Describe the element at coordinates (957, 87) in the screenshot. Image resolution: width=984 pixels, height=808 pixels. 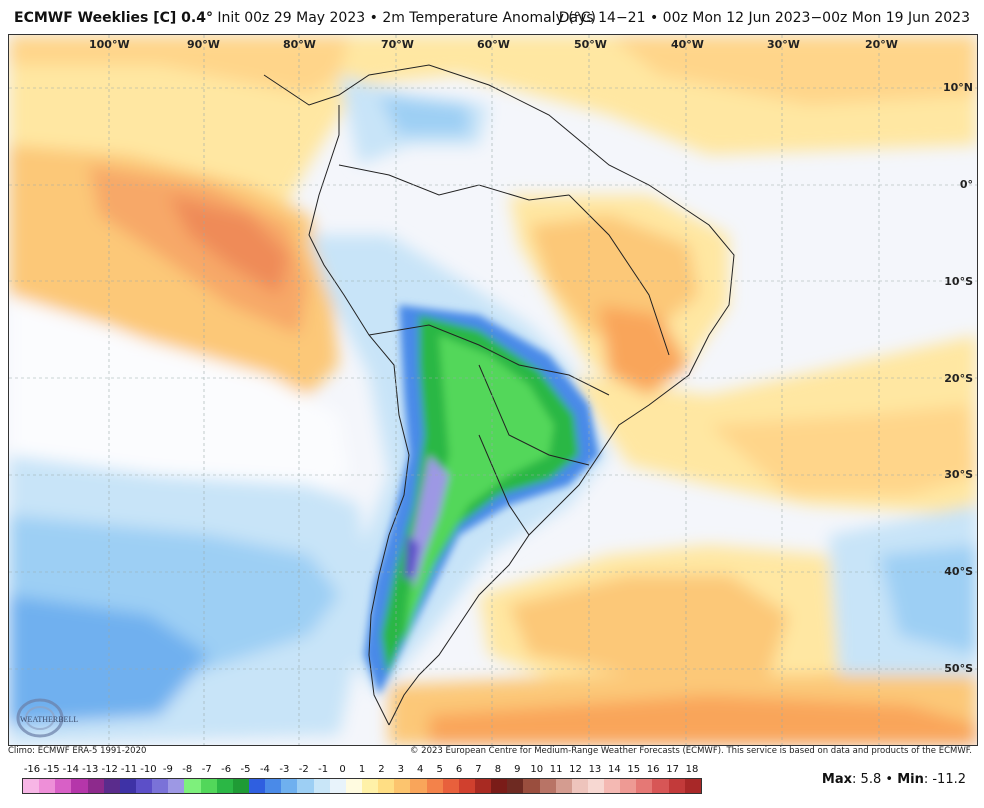
I see `lat-label-10n: 10°N` at that location.